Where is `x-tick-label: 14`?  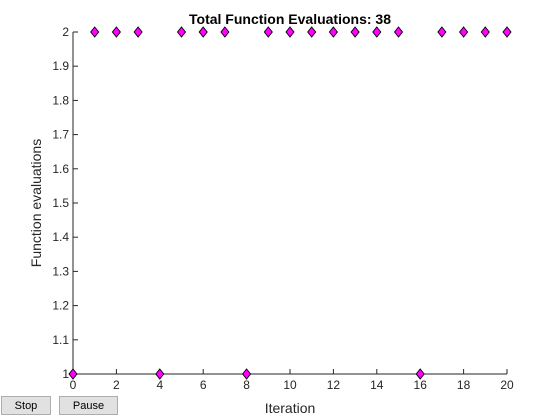 x-tick-label: 14 is located at coordinates (377, 385).